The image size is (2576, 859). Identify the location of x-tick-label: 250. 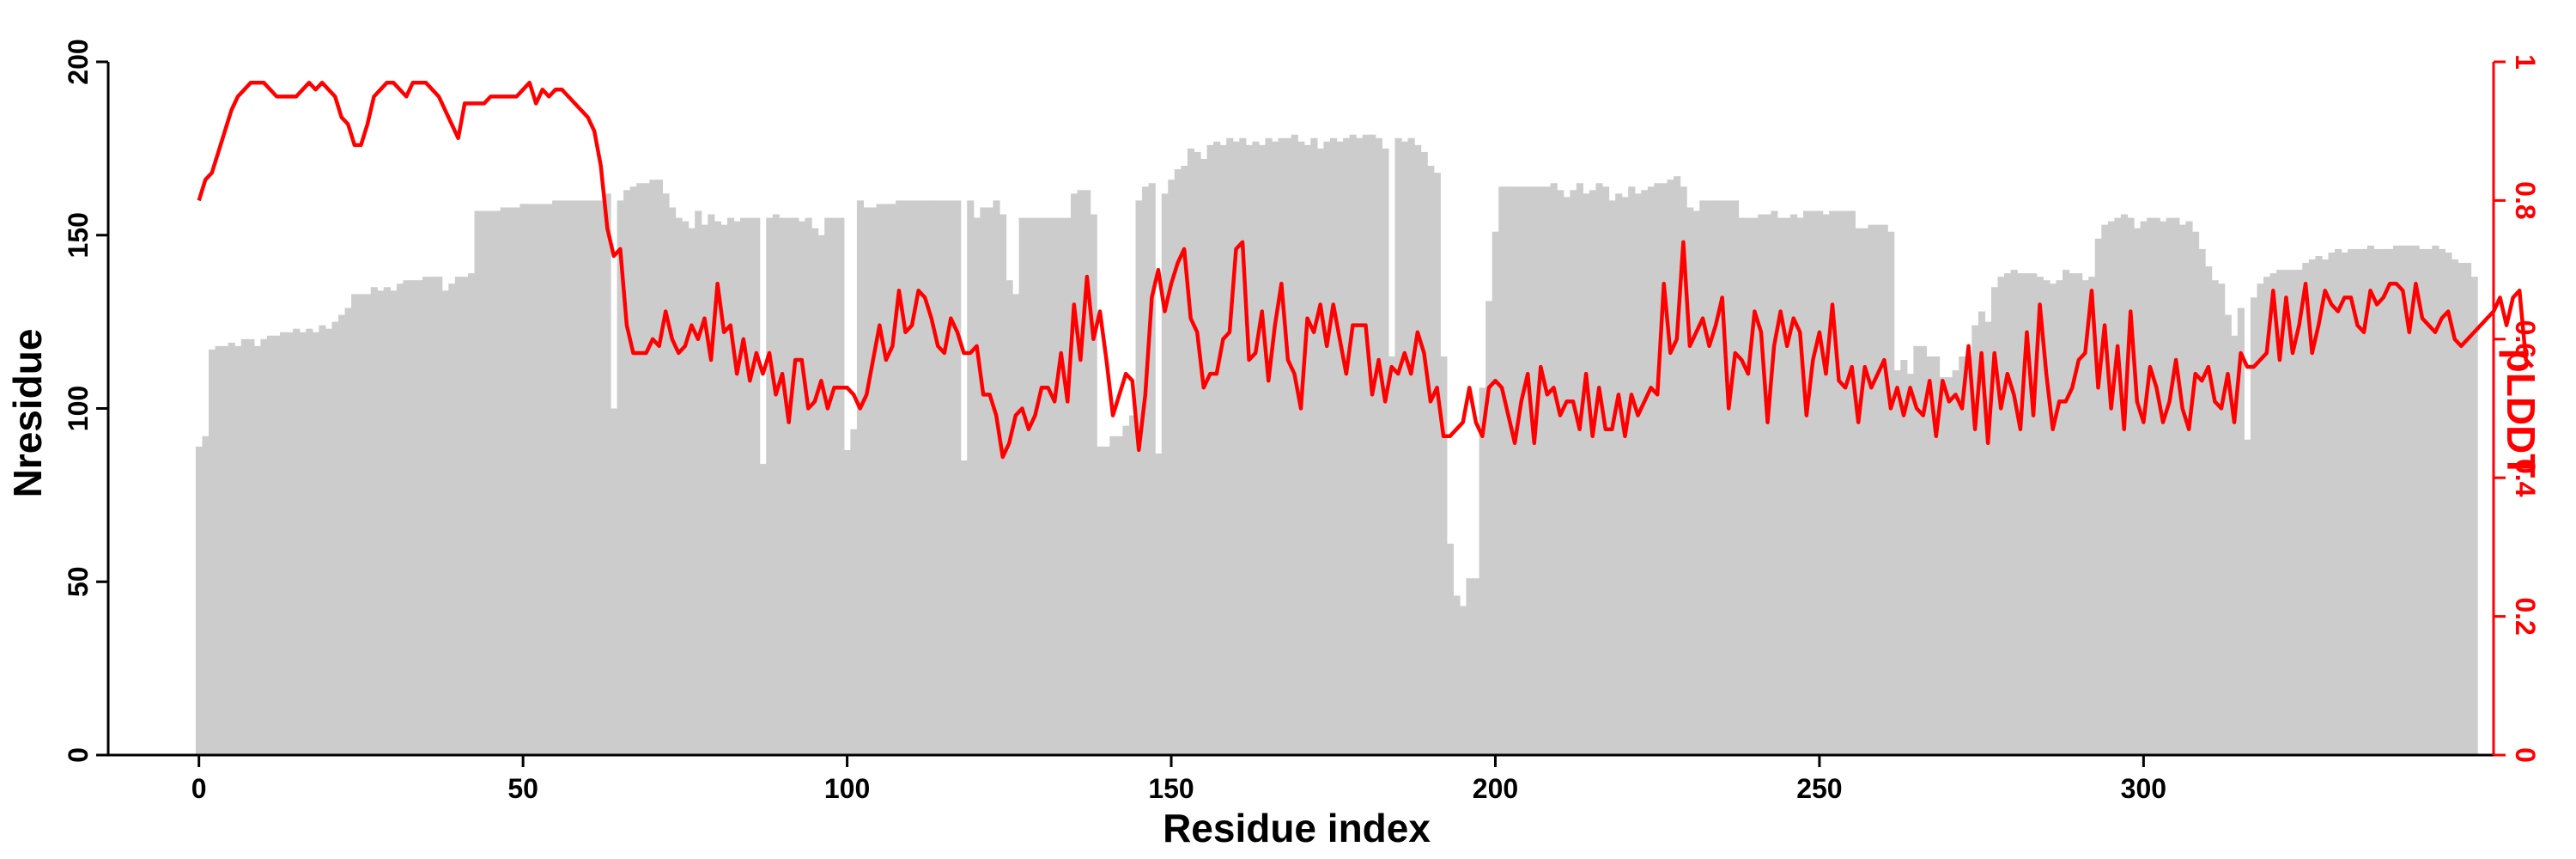
(1819, 788).